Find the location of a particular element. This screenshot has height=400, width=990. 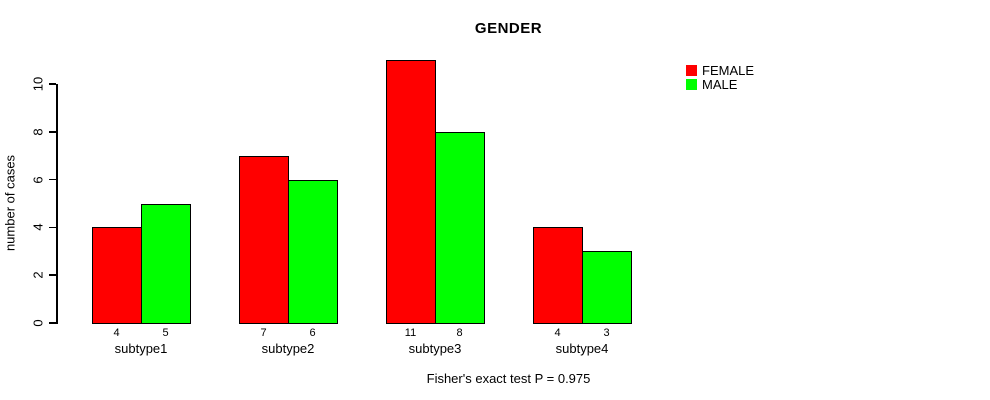

x-category-label: subtype2 is located at coordinates (288, 348).